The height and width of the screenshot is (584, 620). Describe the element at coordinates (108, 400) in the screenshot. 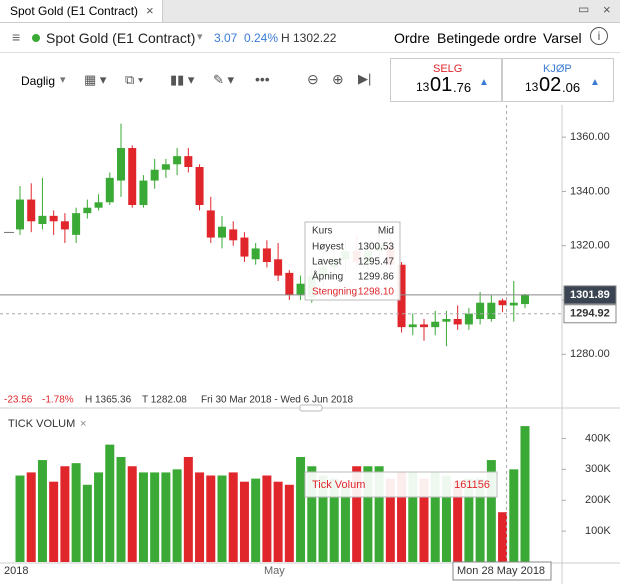

I see `info-value: H 1365.36` at that location.